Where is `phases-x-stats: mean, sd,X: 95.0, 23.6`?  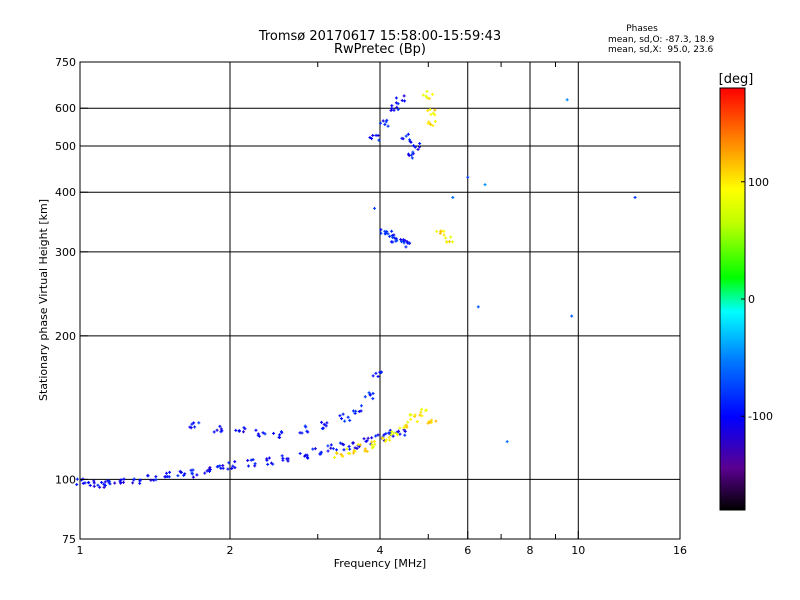 phases-x-stats: mean, sd,X: 95.0, 23.6 is located at coordinates (661, 50).